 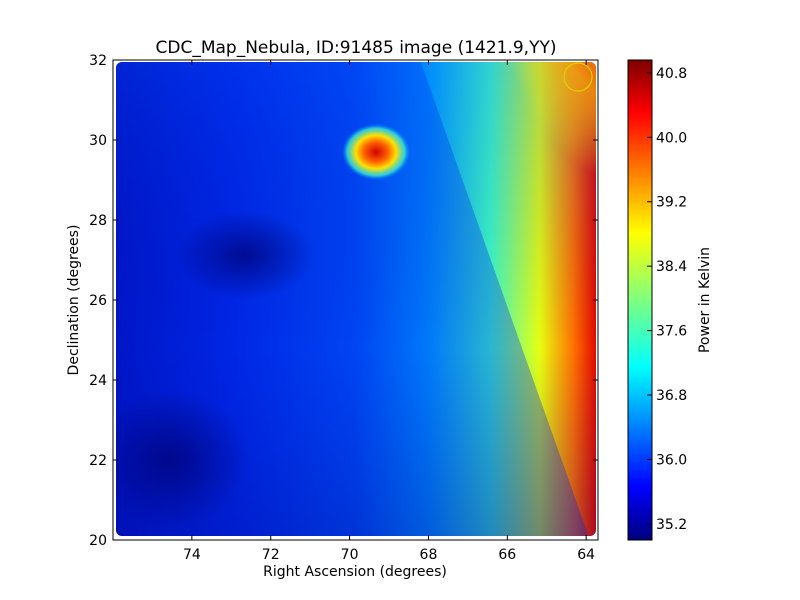 What do you see at coordinates (705, 300) in the screenshot?
I see `colorbar-label: Power in Kelvin` at bounding box center [705, 300].